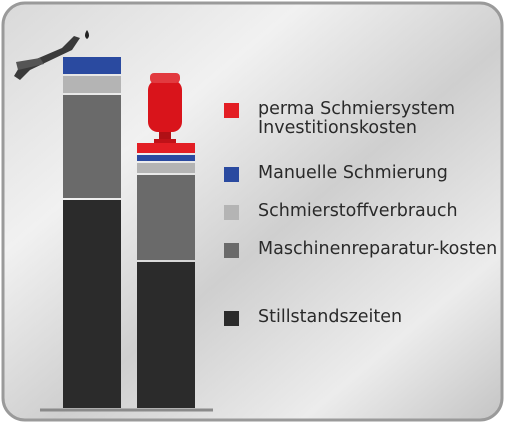 This screenshot has width=505, height=423. What do you see at coordinates (353, 173) in the screenshot?
I see `legend-label: Manuelle Schmierung` at bounding box center [353, 173].